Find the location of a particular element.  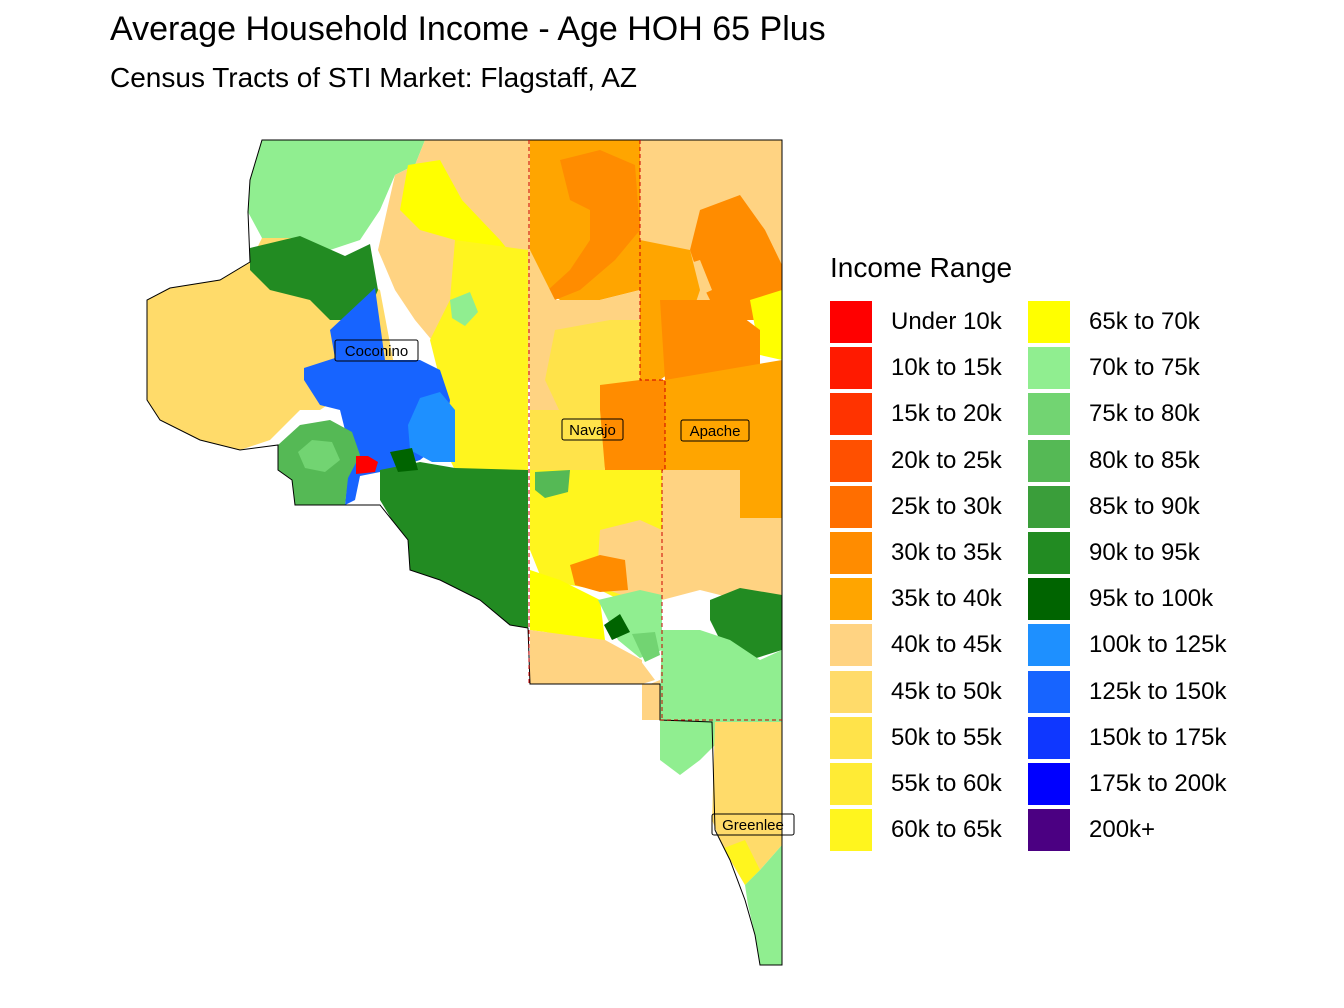

county-name: Coconino is located at coordinates (376, 351).